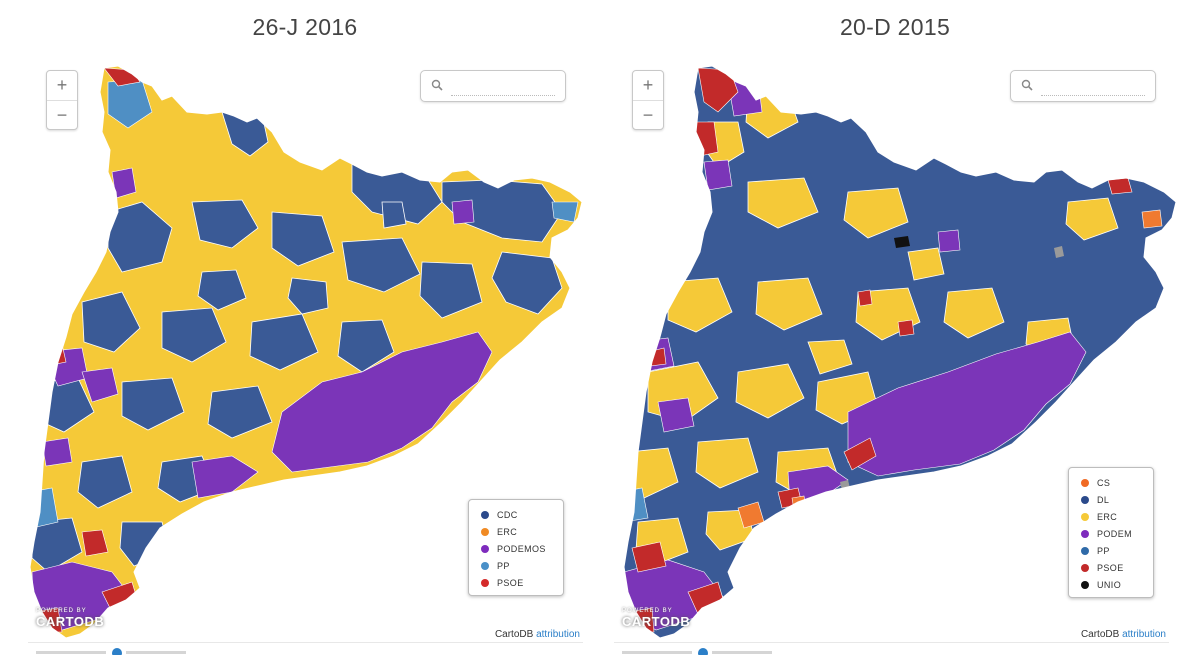 Image resolution: width=1200 pixels, height=655 pixels. I want to click on legend-label: CS, so click(1104, 482).